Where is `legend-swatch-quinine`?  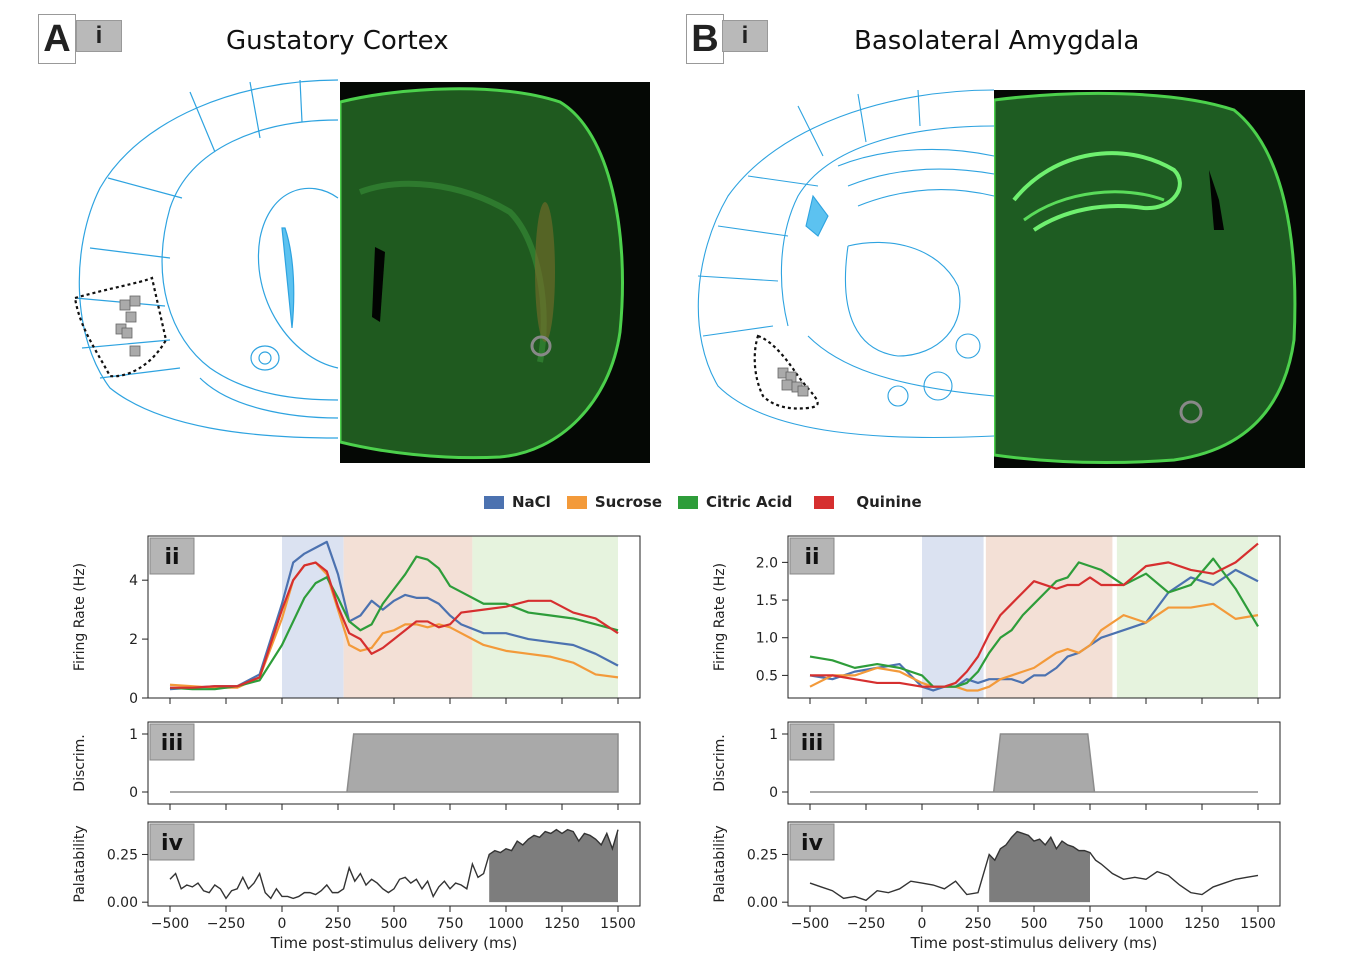
legend-swatch-quinine is located at coordinates (824, 502).